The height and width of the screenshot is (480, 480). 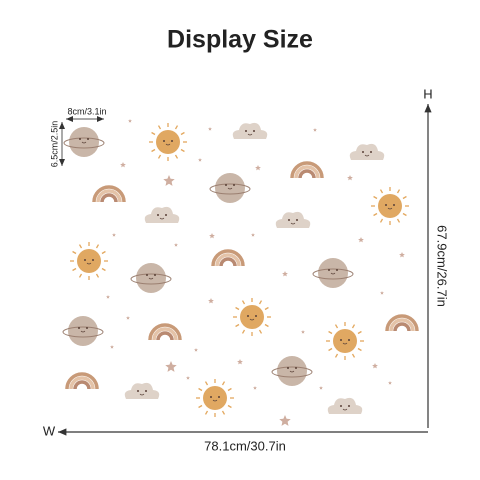 What do you see at coordinates (442, 266) in the screenshot?
I see `height: 67.9cm/26.7in` at bounding box center [442, 266].